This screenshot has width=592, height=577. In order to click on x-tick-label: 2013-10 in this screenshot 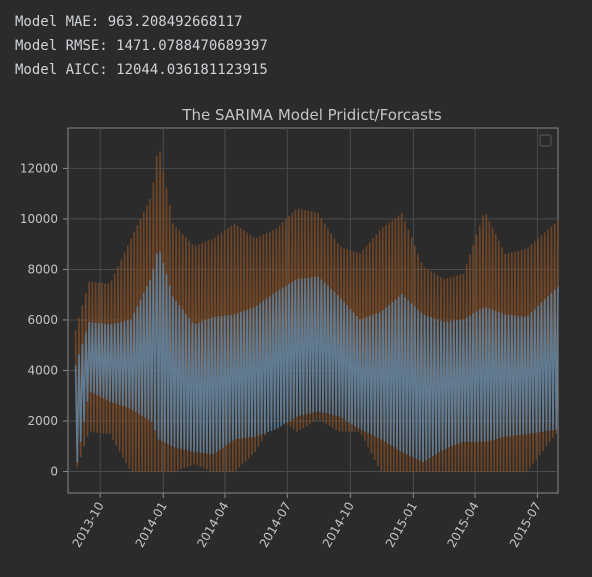, I will do `click(88, 525)`.